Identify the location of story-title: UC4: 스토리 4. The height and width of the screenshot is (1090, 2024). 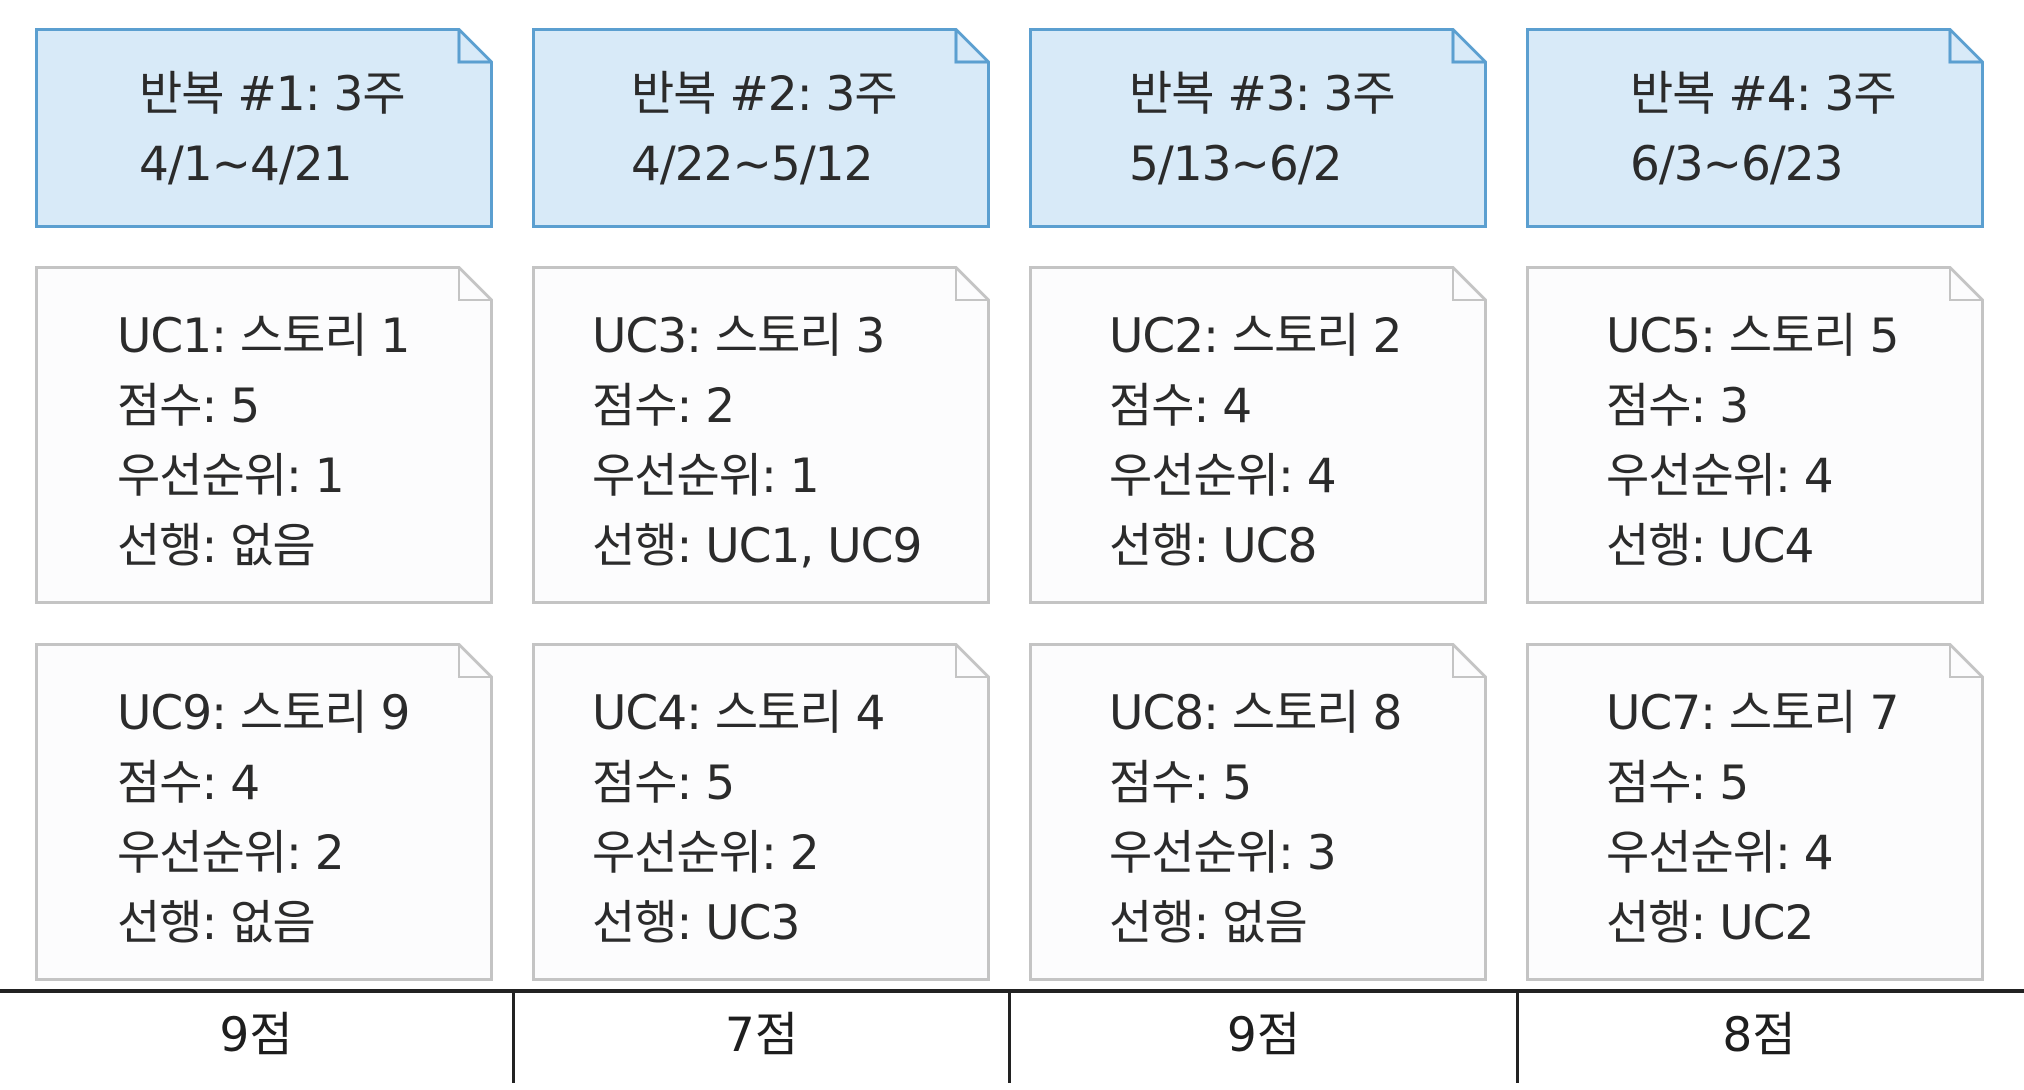
(738, 713).